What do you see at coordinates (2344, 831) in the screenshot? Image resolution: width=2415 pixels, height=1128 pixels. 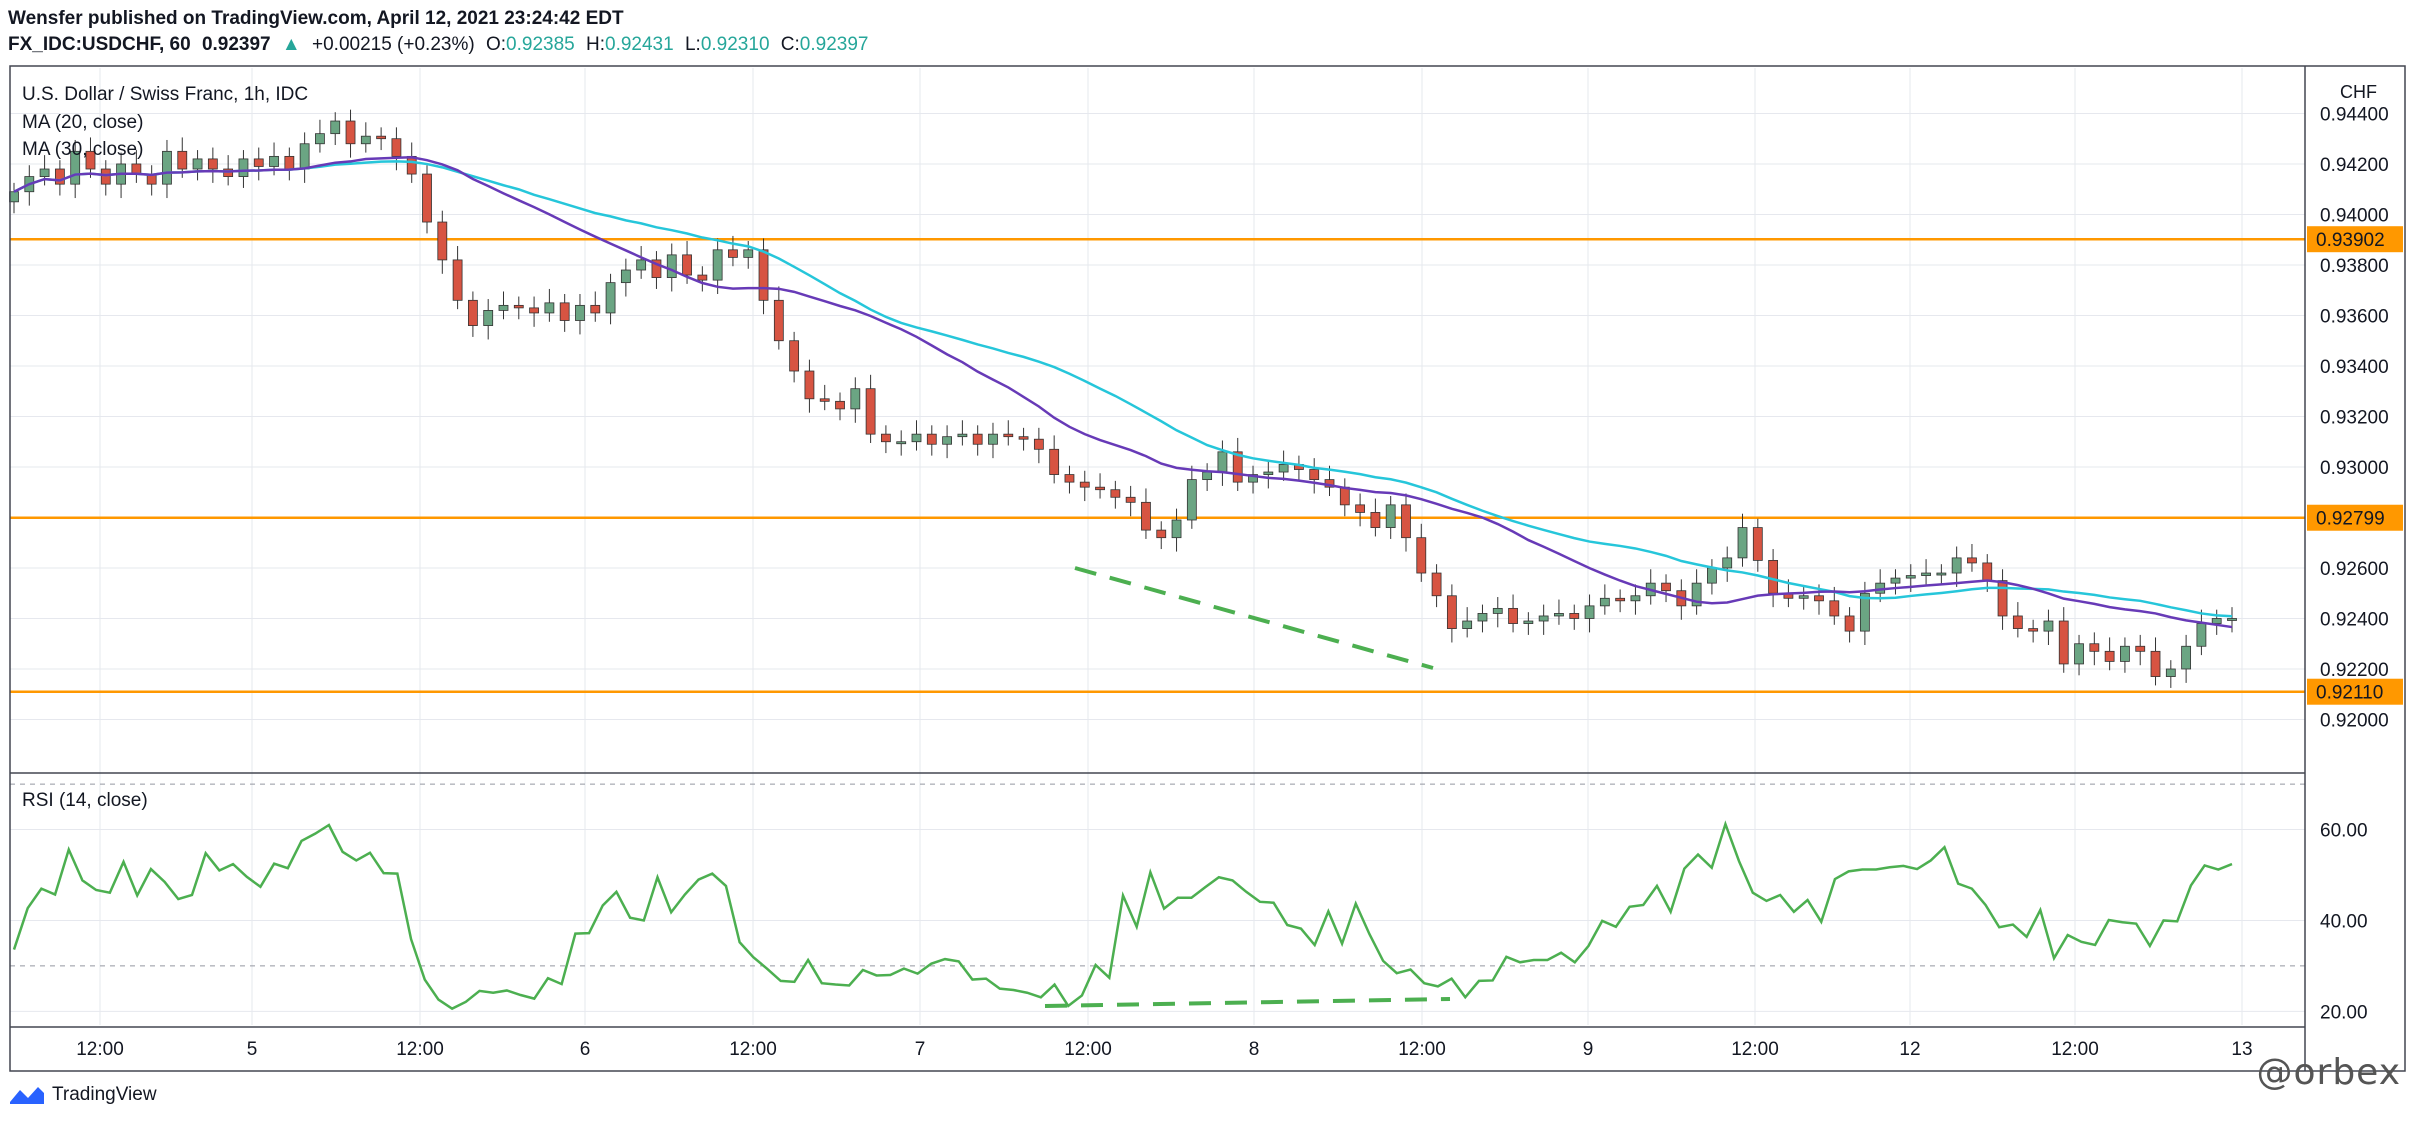 I see `rsi-tick-label: 60.00` at bounding box center [2344, 831].